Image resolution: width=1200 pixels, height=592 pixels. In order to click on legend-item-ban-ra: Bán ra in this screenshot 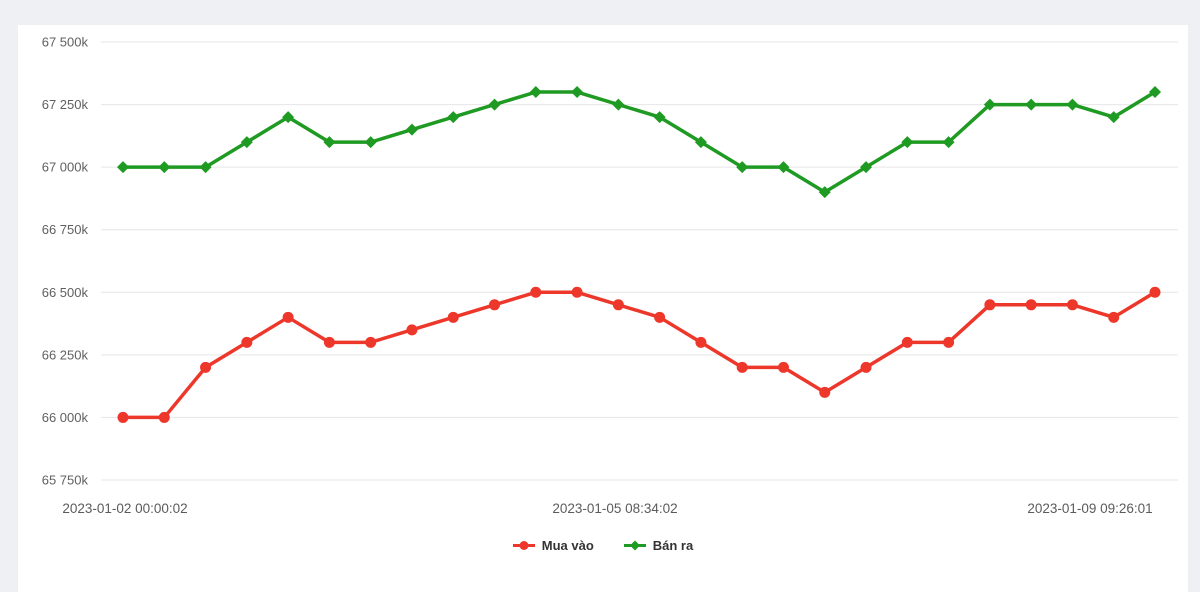, I will do `click(658, 545)`.